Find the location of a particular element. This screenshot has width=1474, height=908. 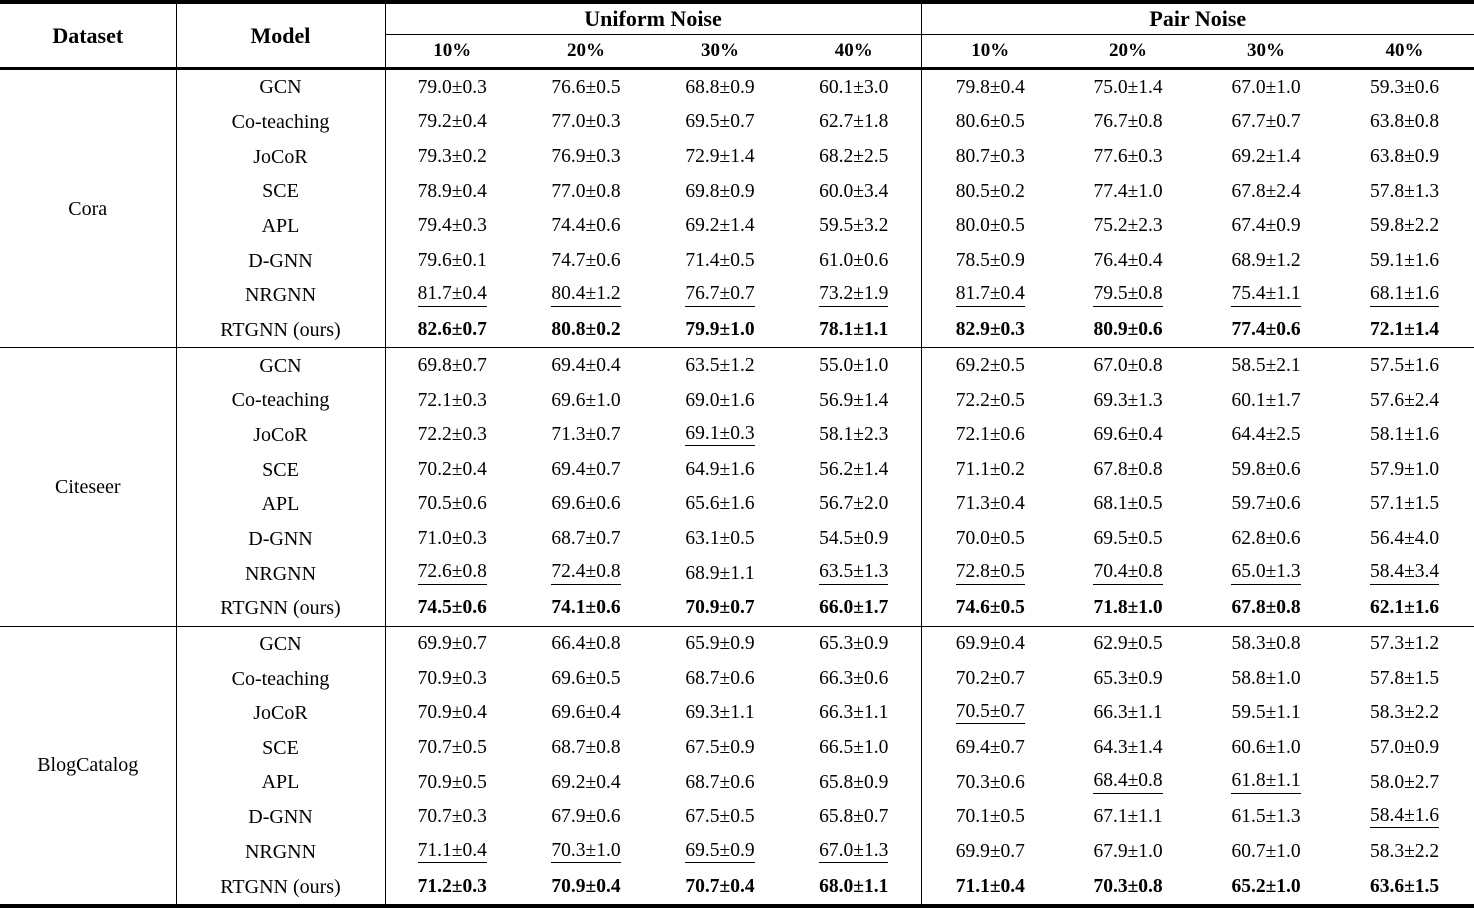

value-cell: 71.3±0.4 is located at coordinates (990, 504).